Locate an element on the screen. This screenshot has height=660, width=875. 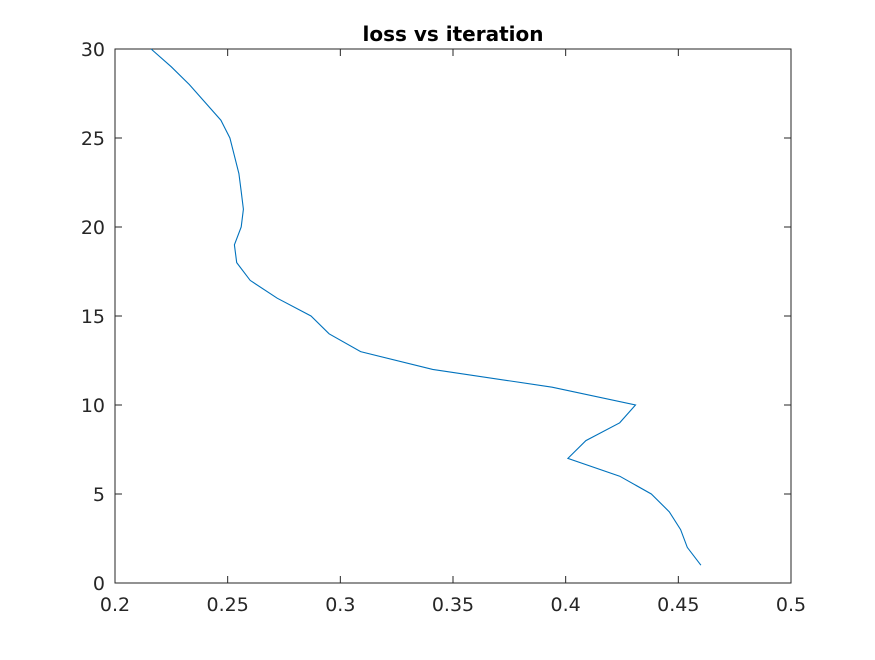
y-tick-label: 25 is located at coordinates (93, 139).